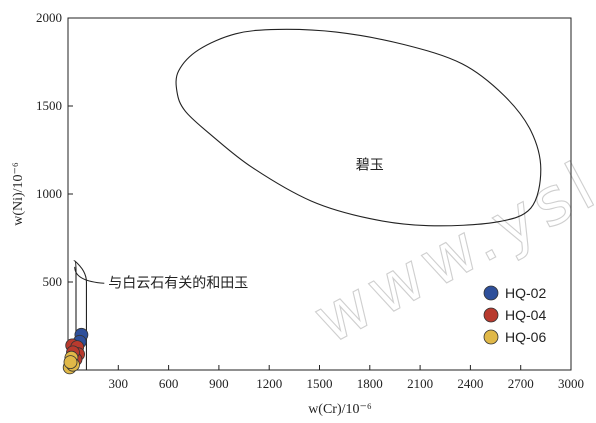 The height and width of the screenshot is (423, 596). I want to click on y-axis-label: w(Ni)/10⁻⁶, so click(18, 194).